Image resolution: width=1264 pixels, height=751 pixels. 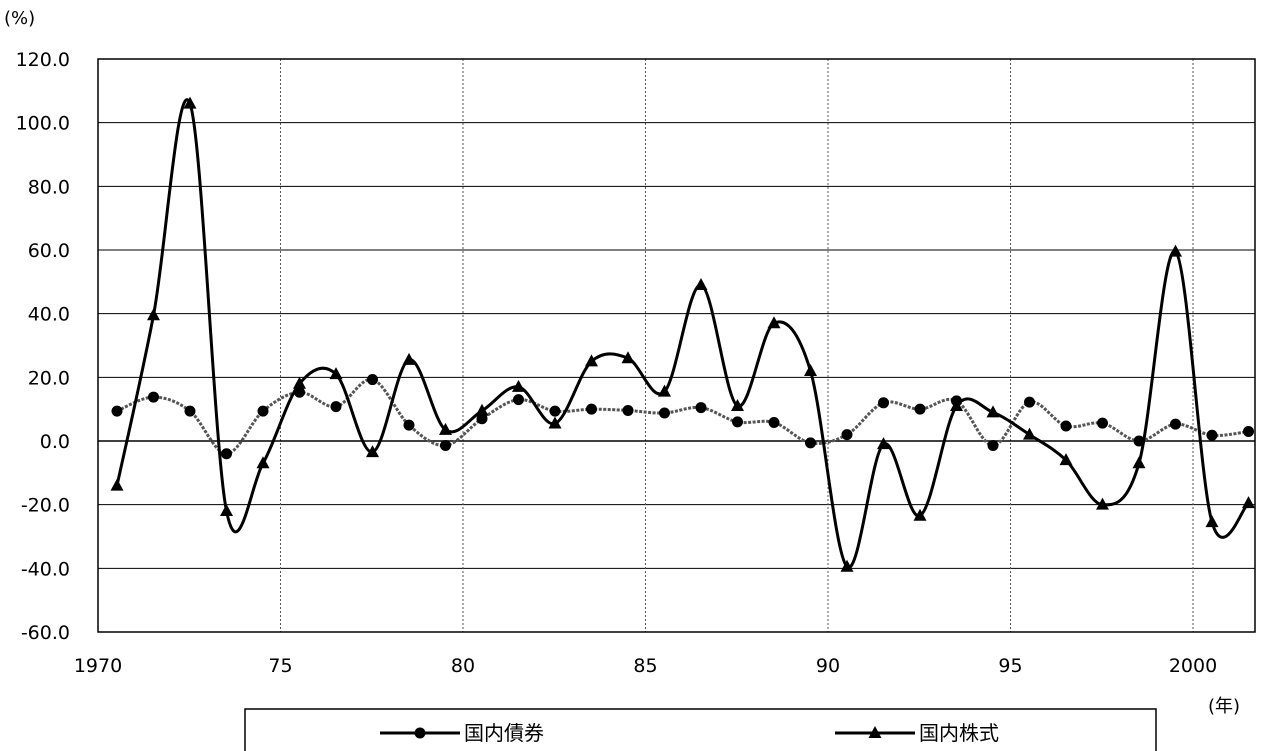 What do you see at coordinates (43, 124) in the screenshot?
I see `y-tick-label: 100.0` at bounding box center [43, 124].